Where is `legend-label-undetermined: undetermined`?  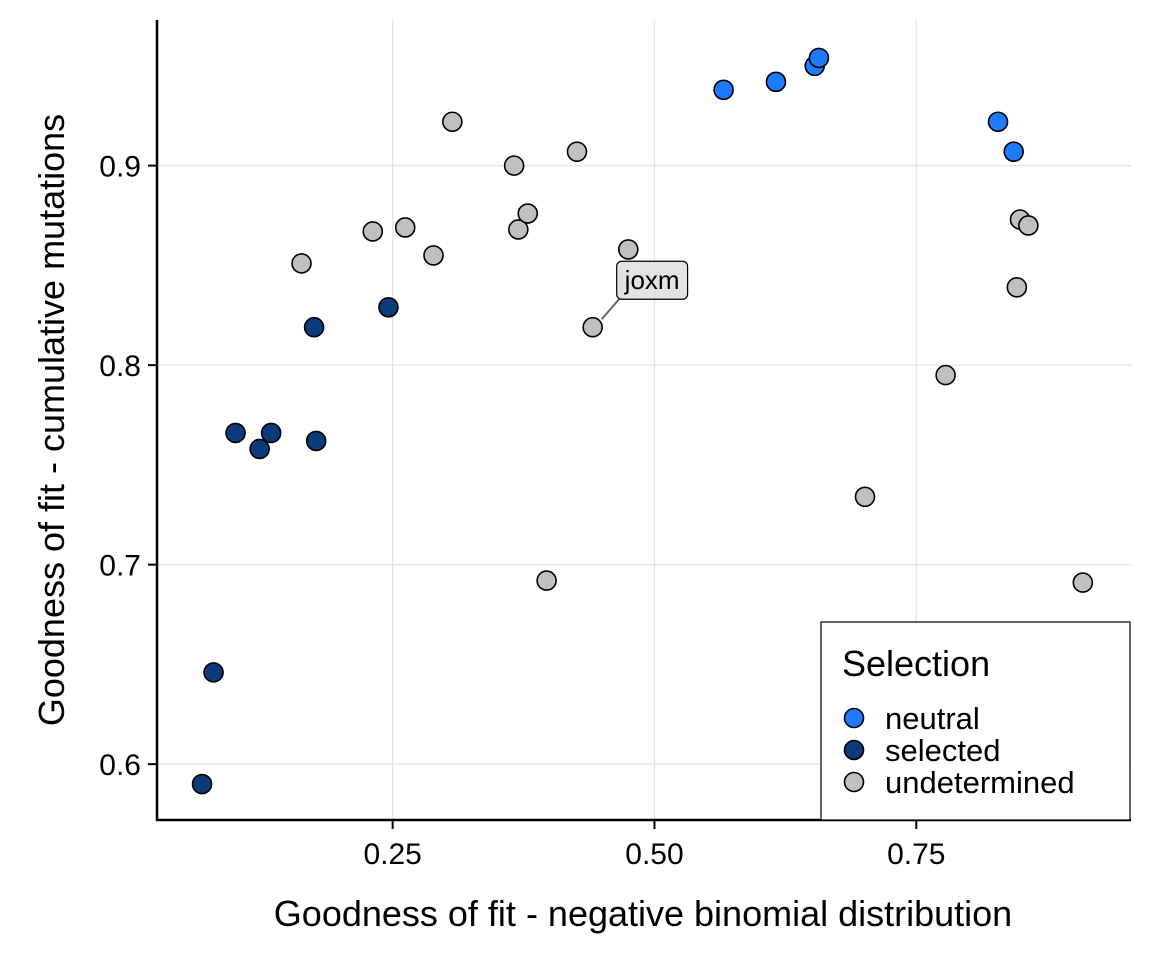 legend-label-undetermined: undetermined is located at coordinates (980, 782).